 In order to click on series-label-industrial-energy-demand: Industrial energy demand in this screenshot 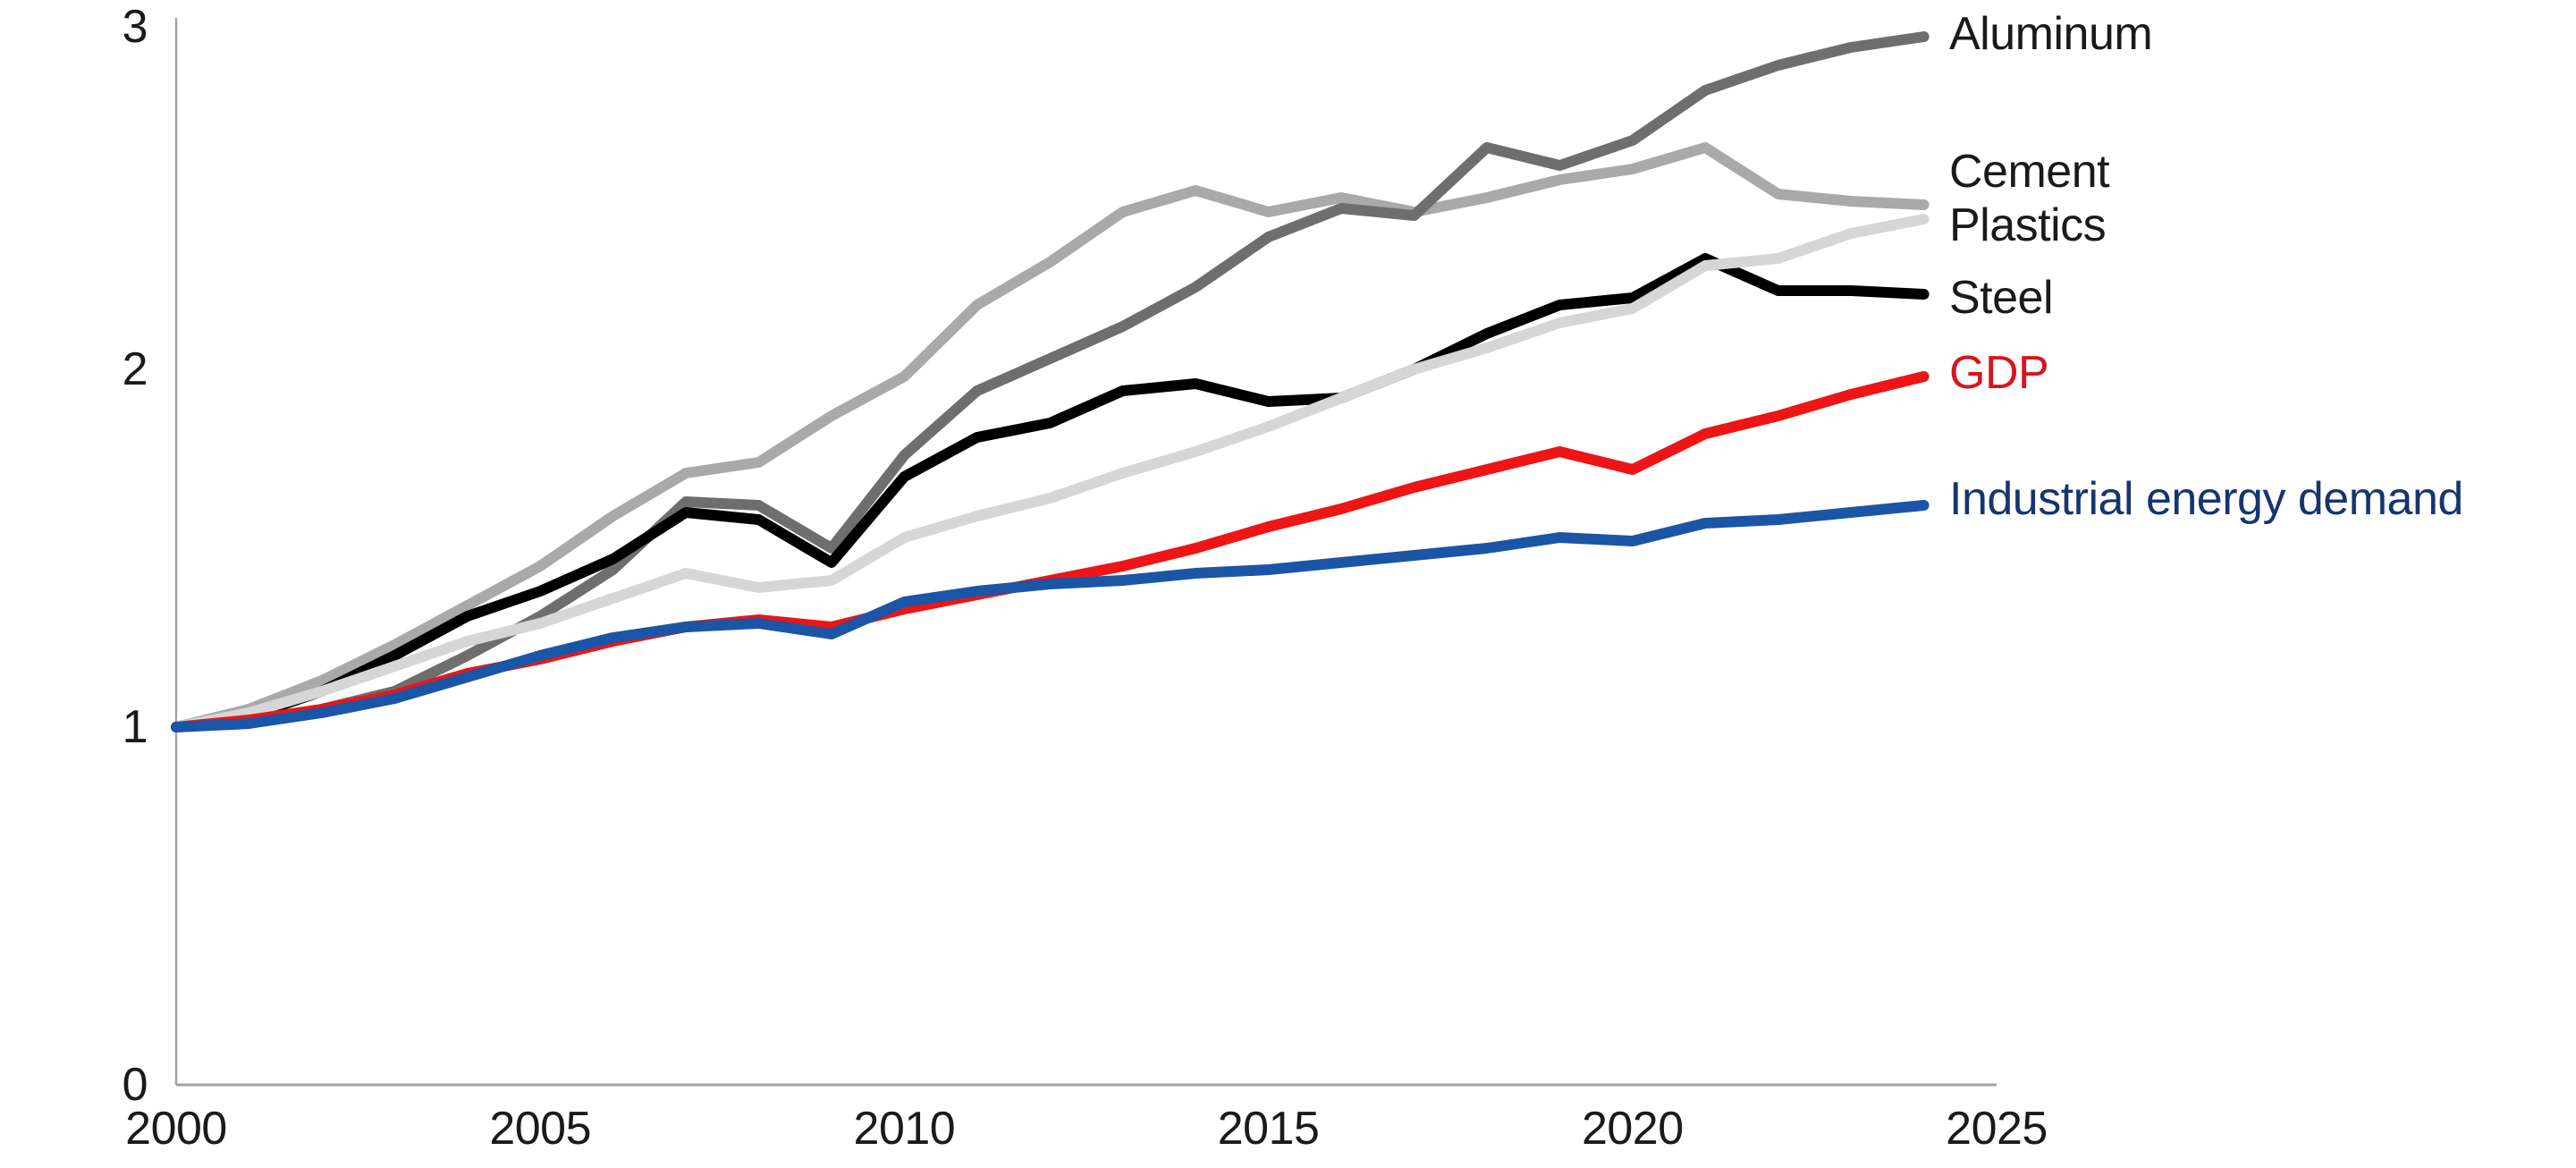, I will do `click(2206, 499)`.